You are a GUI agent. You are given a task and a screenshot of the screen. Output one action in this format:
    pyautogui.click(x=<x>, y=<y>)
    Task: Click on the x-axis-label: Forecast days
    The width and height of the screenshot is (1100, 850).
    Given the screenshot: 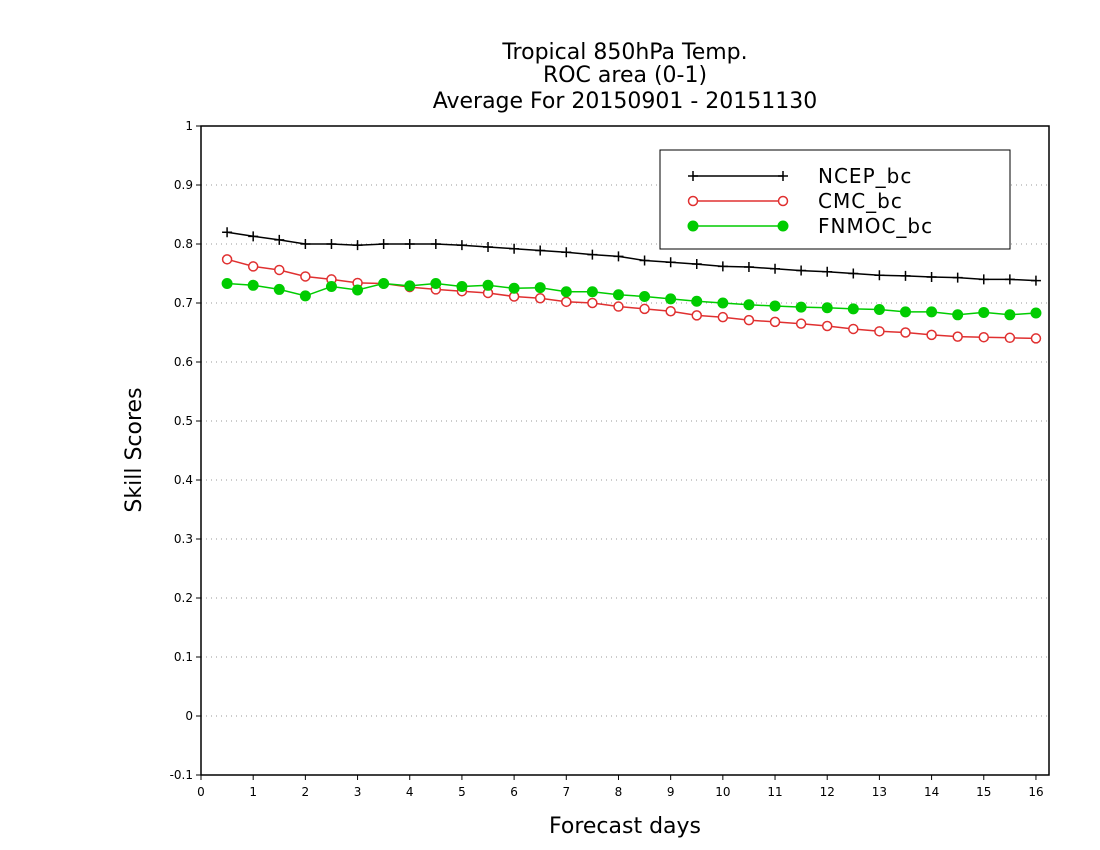 What is the action you would take?
    pyautogui.click(x=625, y=826)
    